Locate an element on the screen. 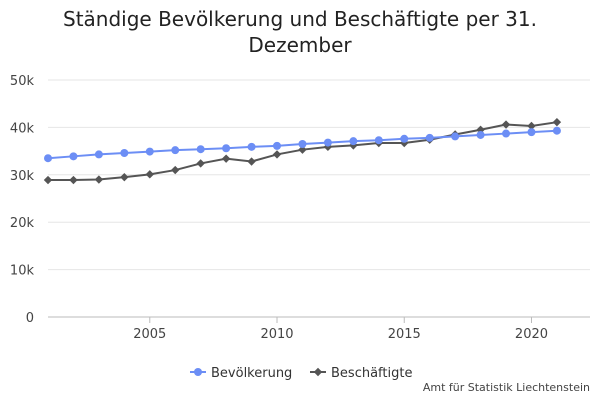 This screenshot has width=600, height=400. legend-item-0: Bevölkerung is located at coordinates (241, 373).